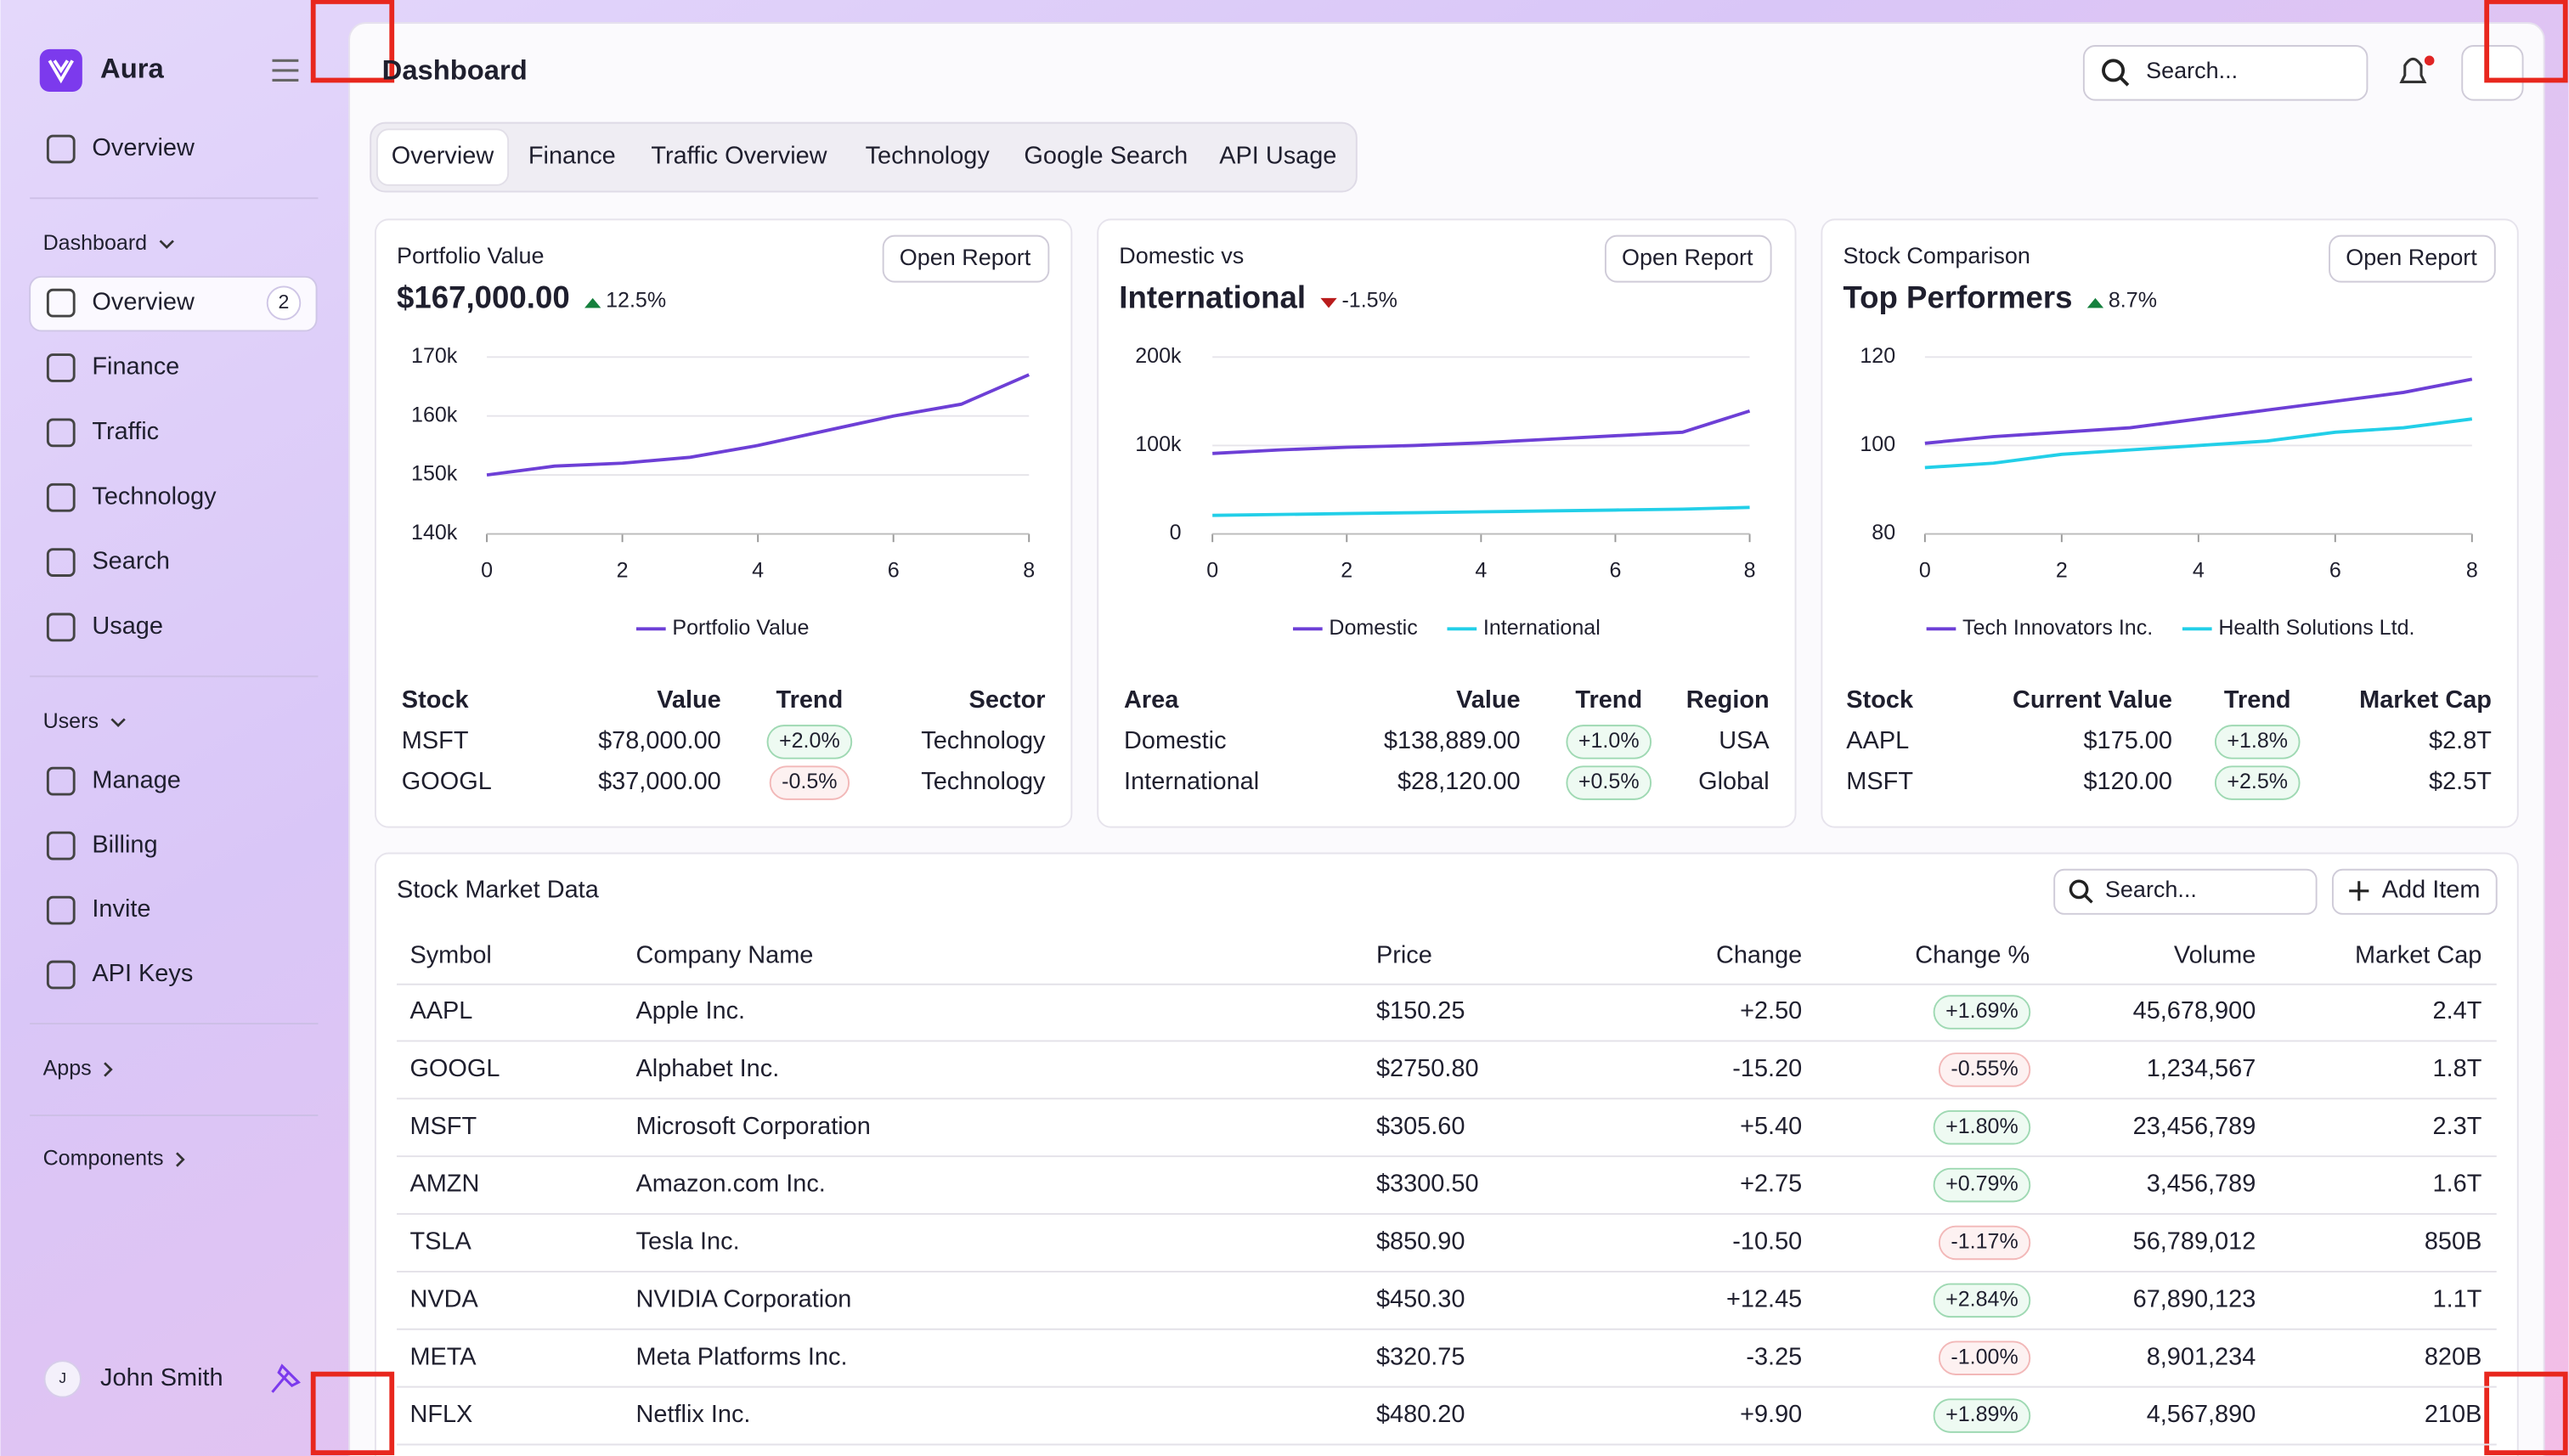  What do you see at coordinates (1774, 1357) in the screenshot?
I see `cell: -3.25` at bounding box center [1774, 1357].